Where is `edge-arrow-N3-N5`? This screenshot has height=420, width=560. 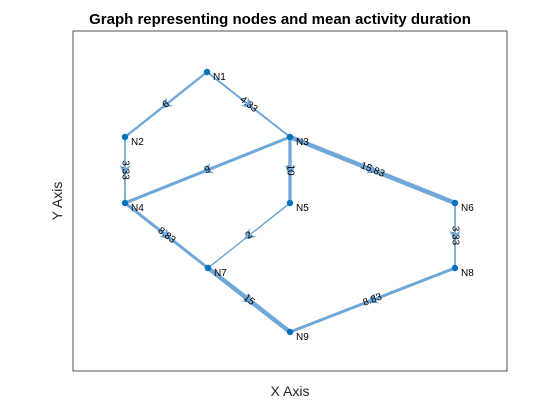 edge-arrow-N3-N5 is located at coordinates (290, 171).